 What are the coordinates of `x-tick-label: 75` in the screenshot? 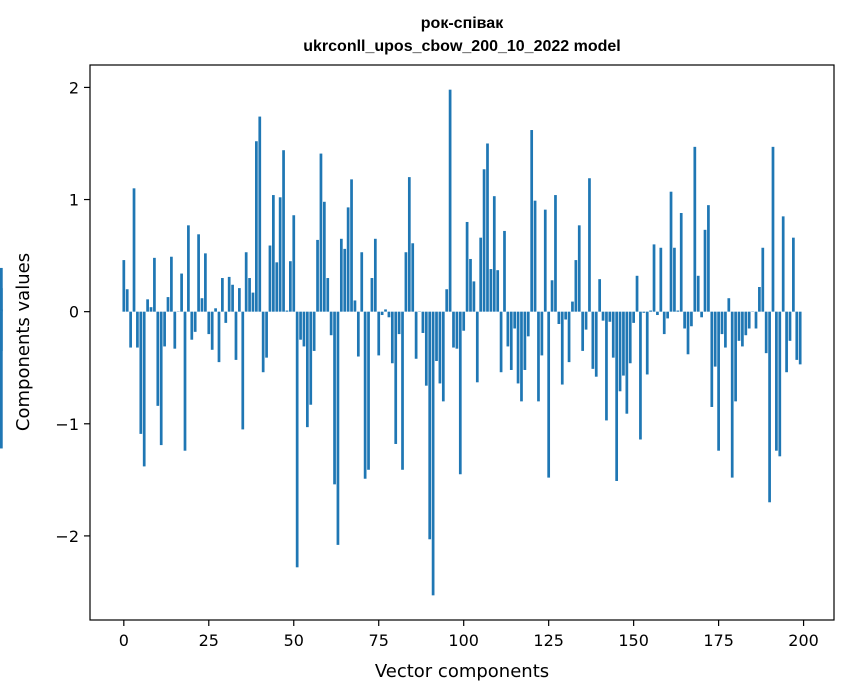 It's located at (379, 640).